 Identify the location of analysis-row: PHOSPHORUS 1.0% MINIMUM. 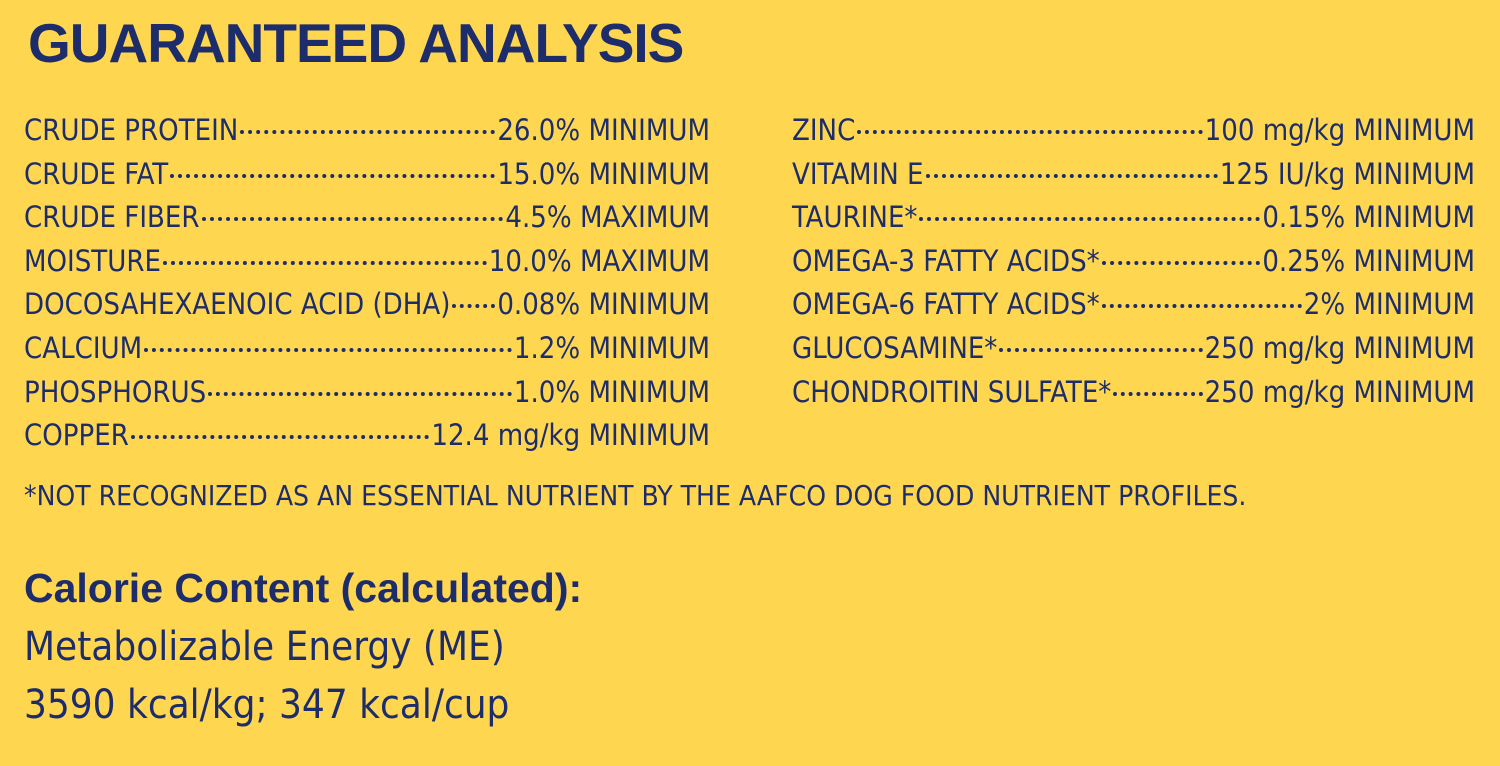
(367, 393).